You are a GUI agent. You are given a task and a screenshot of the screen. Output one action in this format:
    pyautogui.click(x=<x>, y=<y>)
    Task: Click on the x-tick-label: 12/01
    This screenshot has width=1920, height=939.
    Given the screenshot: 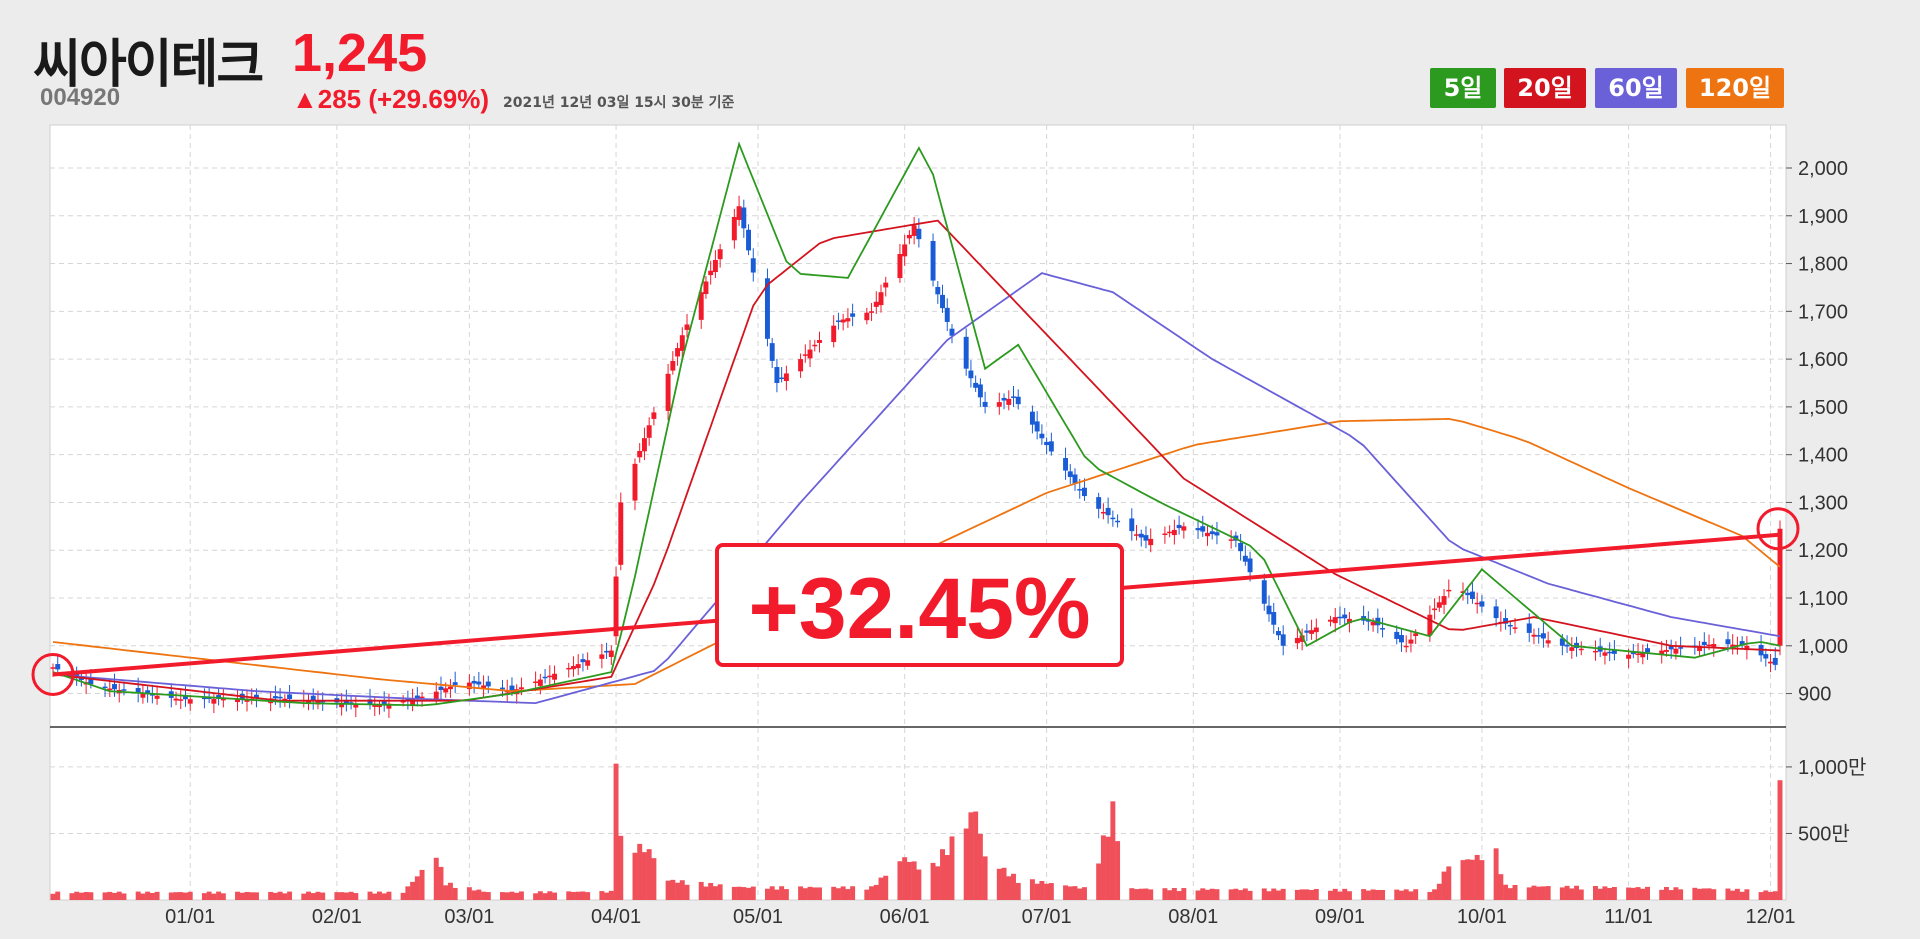 What is the action you would take?
    pyautogui.click(x=1771, y=917)
    